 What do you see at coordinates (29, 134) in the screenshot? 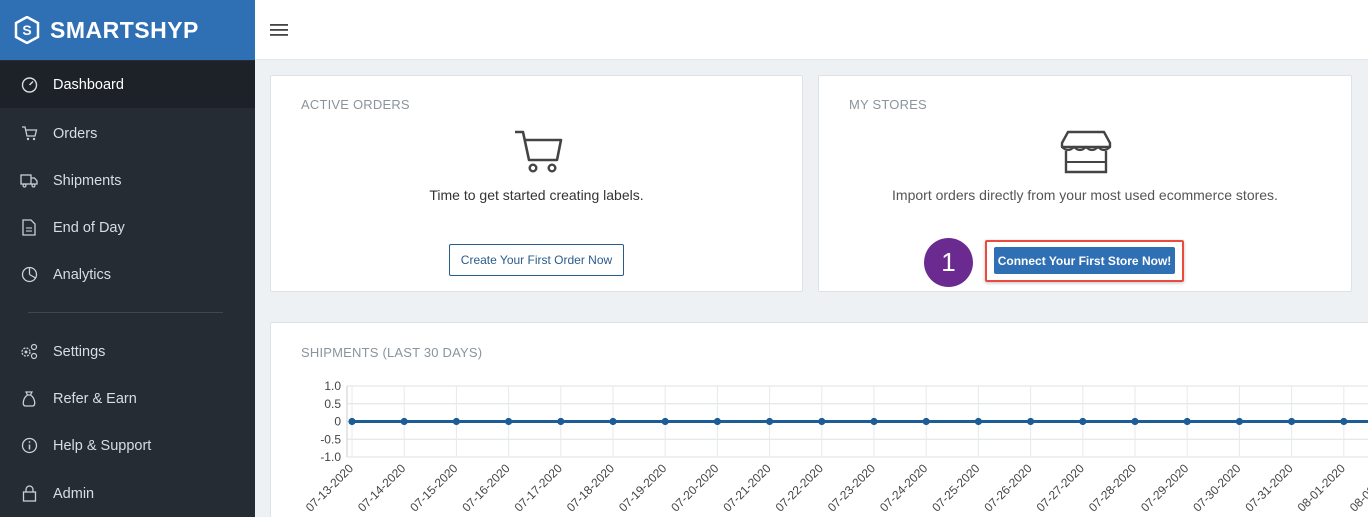
I see `cart-icon` at bounding box center [29, 134].